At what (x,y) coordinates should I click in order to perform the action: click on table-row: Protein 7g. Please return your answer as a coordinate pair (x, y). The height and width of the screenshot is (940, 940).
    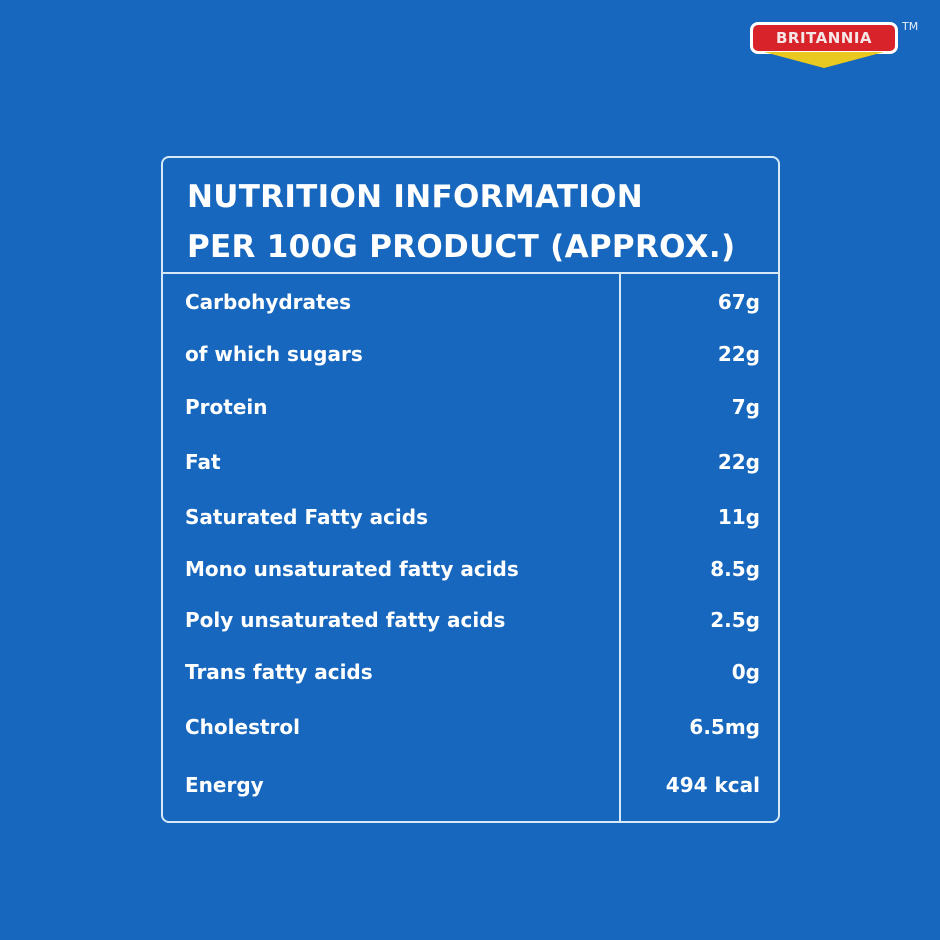
    Looking at the image, I should click on (470, 407).